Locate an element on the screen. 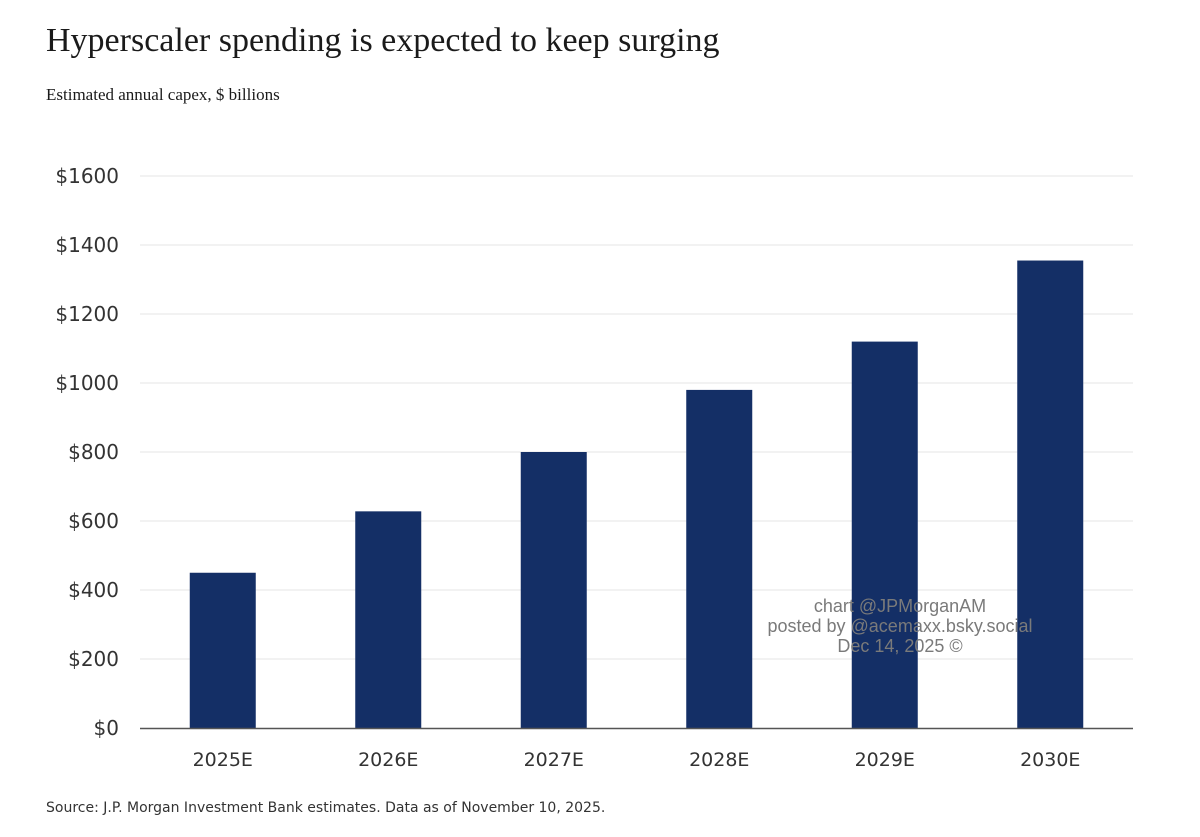 This screenshot has width=1200, height=837. x-tick-label: 2026E is located at coordinates (388, 760).